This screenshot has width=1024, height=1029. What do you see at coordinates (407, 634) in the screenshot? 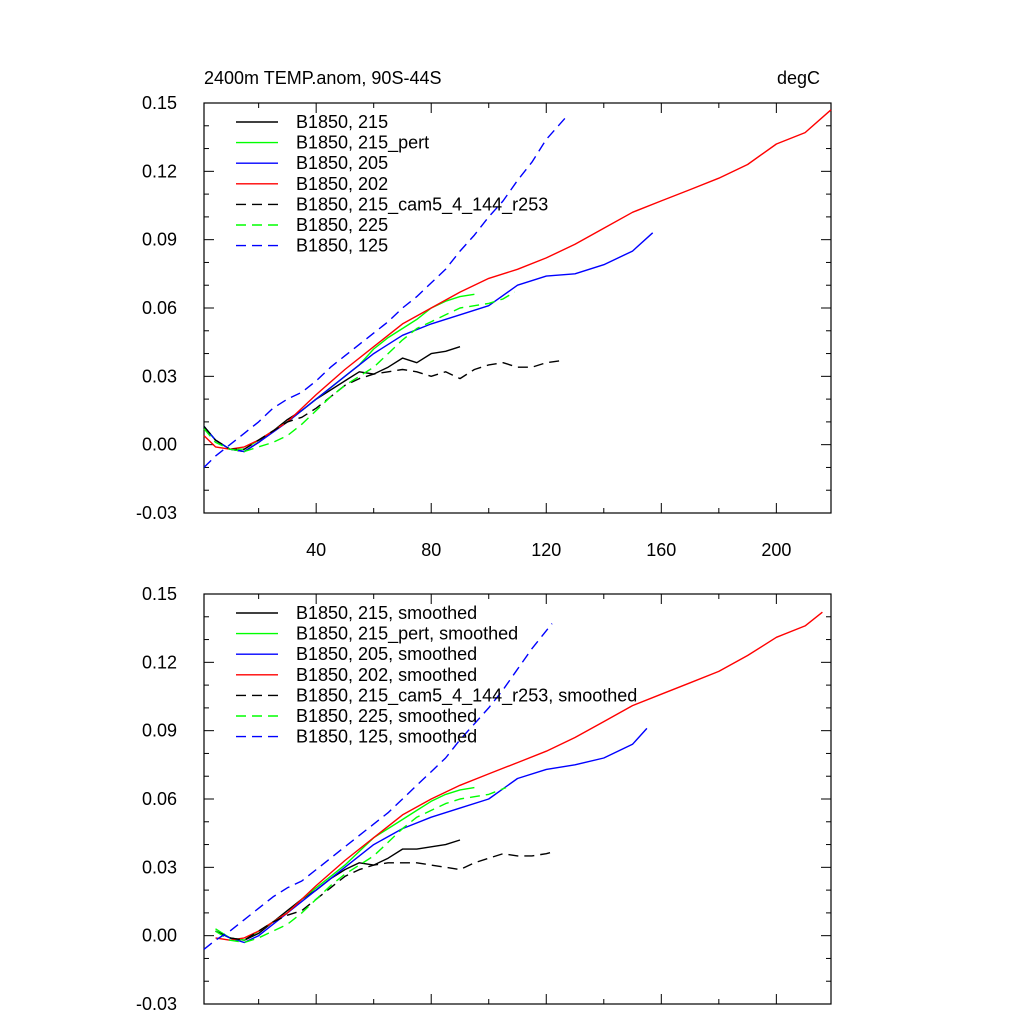
I see `legend-label: B1850, 215_pert, smoothed` at bounding box center [407, 634].